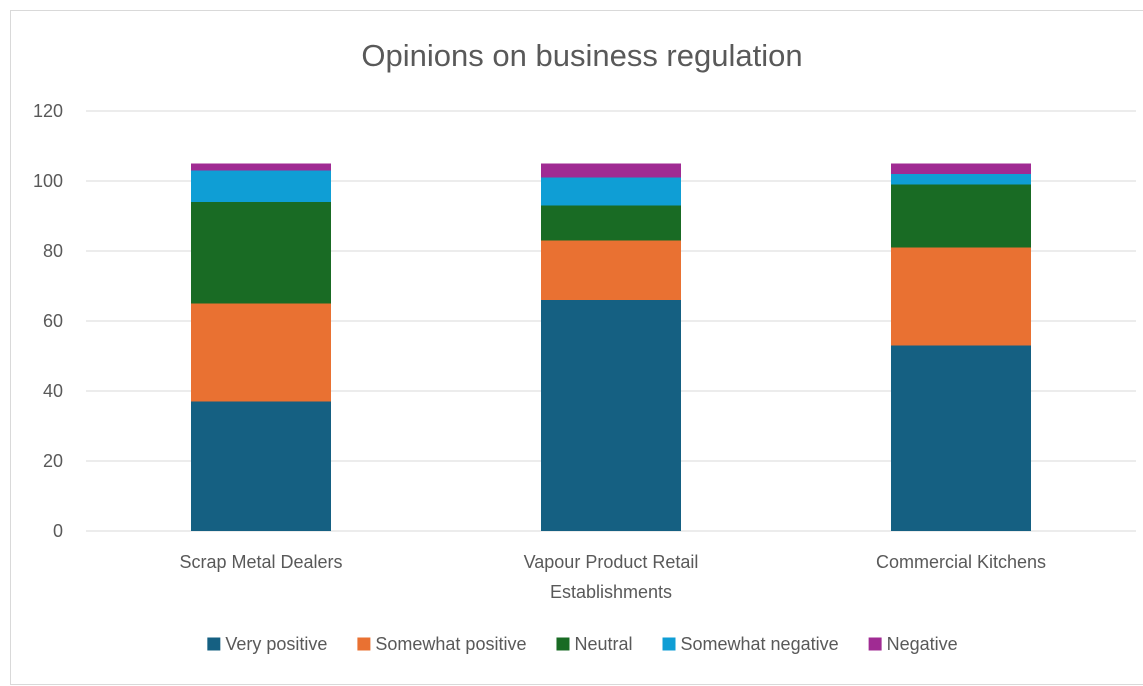 This screenshot has width=1143, height=686. I want to click on x-category-label: Commercial Kitchens, so click(961, 562).